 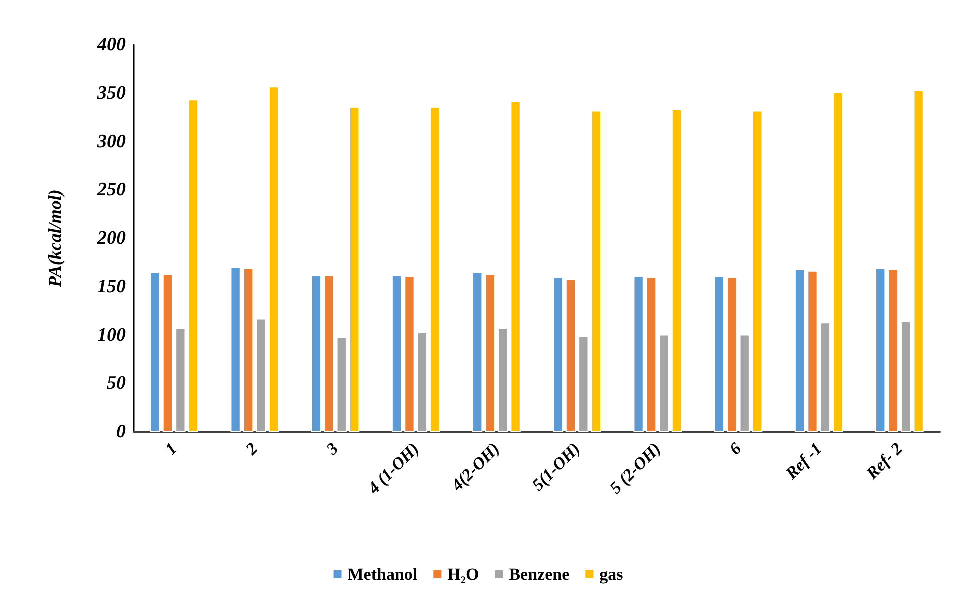 What do you see at coordinates (111, 141) in the screenshot?
I see `y-tick-label: 300` at bounding box center [111, 141].